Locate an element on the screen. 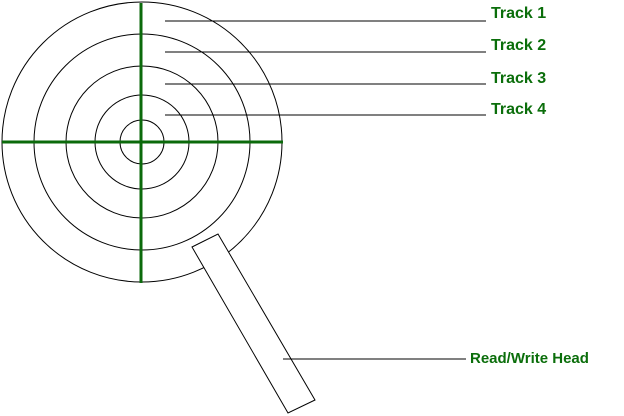 The image size is (624, 416). track-labels: Track 1 Track 2 Track 3 Track 4 is located at coordinates (518, 61).